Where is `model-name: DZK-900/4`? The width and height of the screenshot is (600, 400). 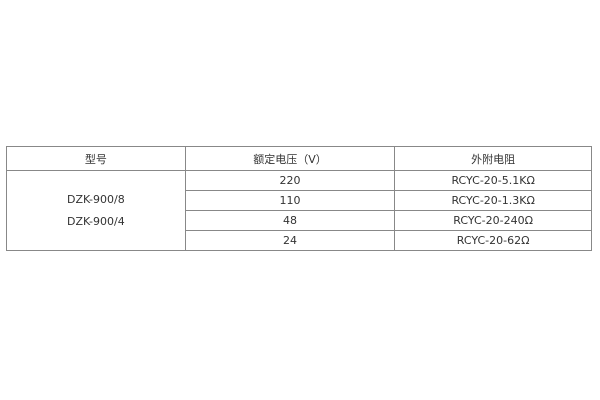 model-name: DZK-900/4 is located at coordinates (95, 221).